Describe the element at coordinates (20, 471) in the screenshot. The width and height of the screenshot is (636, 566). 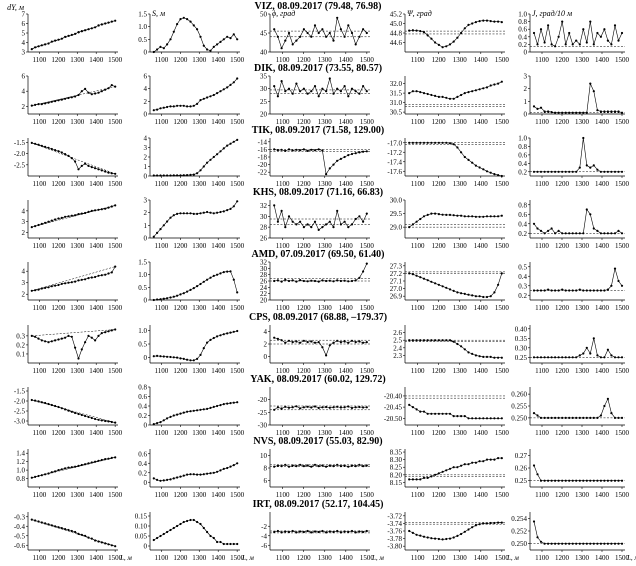
I see `y-tick-label: 1.0` at that location.